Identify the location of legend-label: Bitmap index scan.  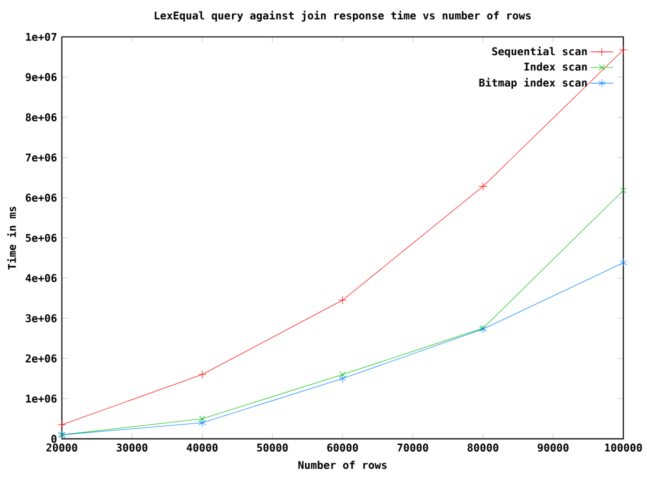
(533, 83).